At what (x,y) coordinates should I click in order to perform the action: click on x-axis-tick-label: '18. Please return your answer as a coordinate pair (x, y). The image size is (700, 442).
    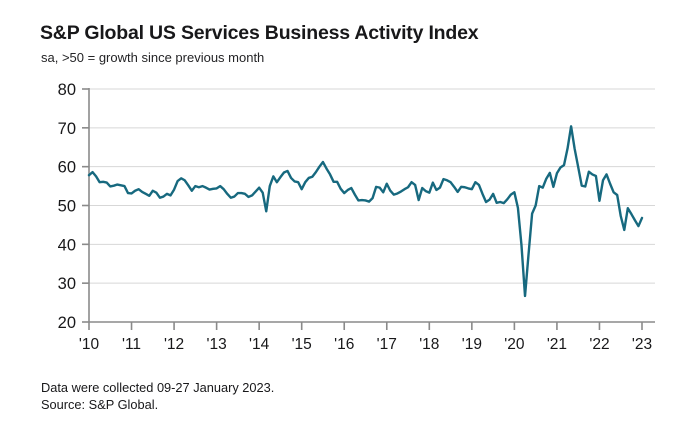
    Looking at the image, I should click on (429, 344).